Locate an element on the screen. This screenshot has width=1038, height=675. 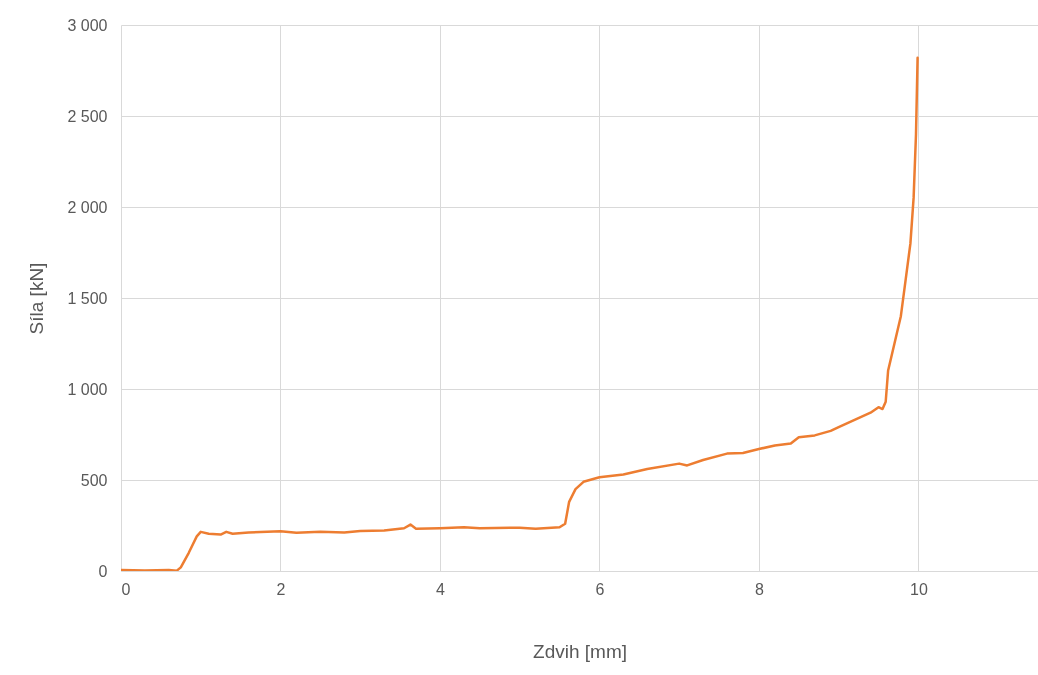
y-tick-label: 500 is located at coordinates (94, 480).